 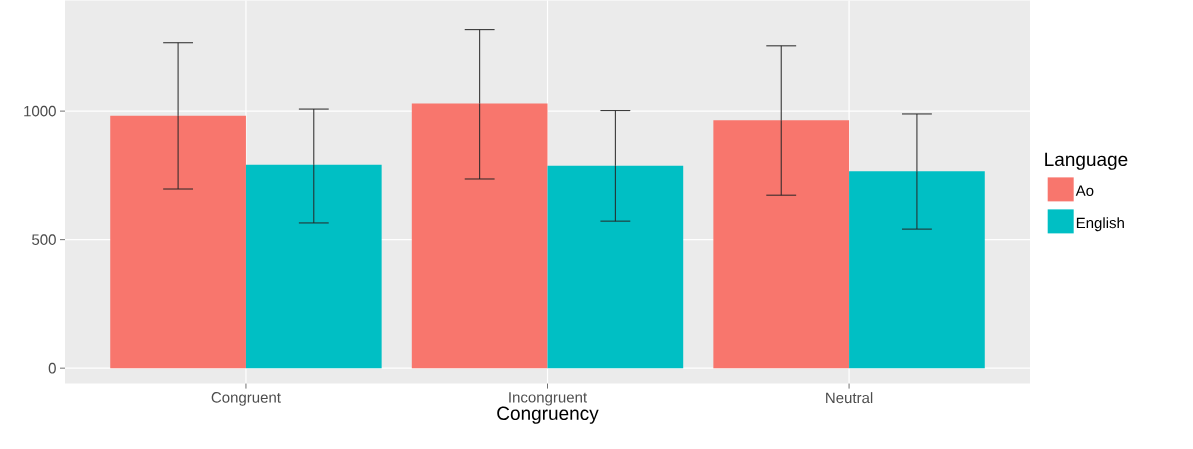 I want to click on y-tick-label: 1000, so click(x=40, y=111).